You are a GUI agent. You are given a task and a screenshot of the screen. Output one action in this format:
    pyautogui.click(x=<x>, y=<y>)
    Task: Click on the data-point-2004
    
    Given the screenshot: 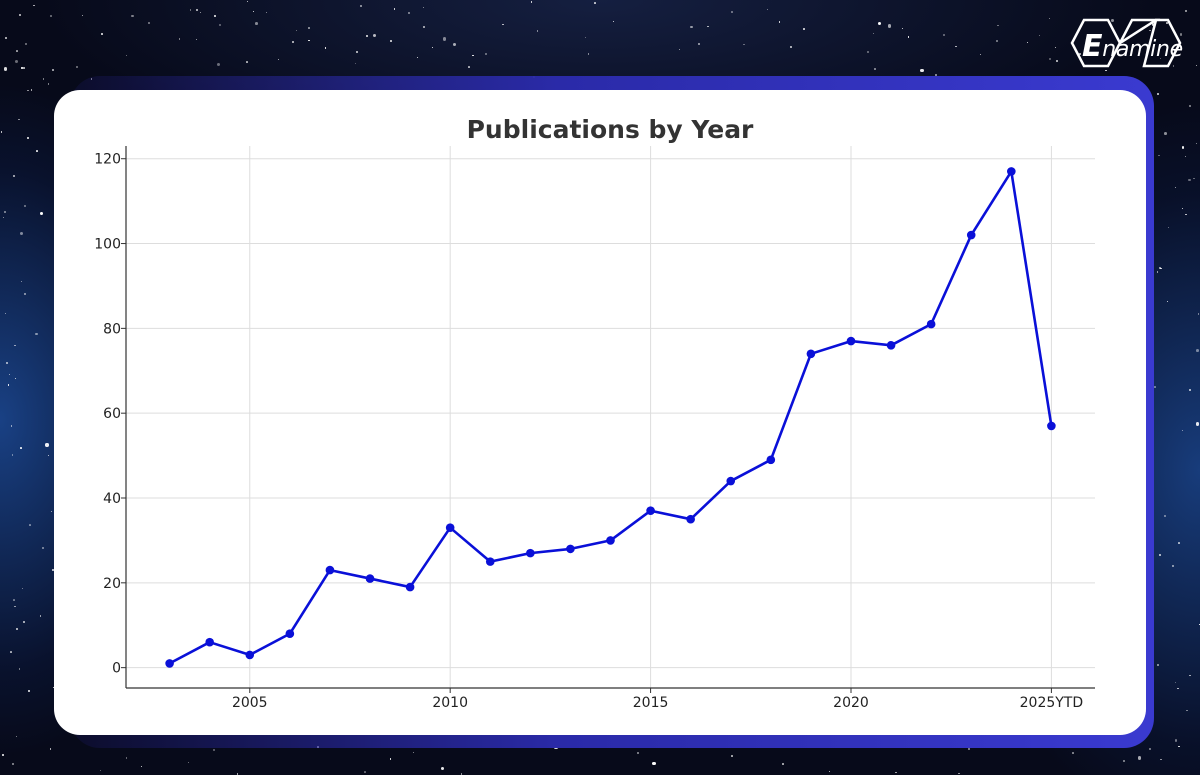 What is the action you would take?
    pyautogui.click(x=209, y=642)
    